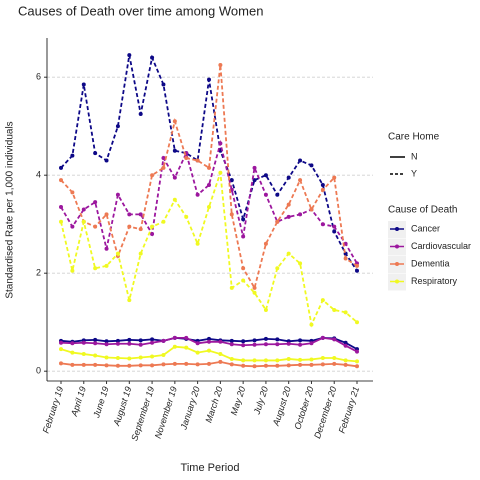  I want to click on x-tick-label: July 20, so click(260, 400).